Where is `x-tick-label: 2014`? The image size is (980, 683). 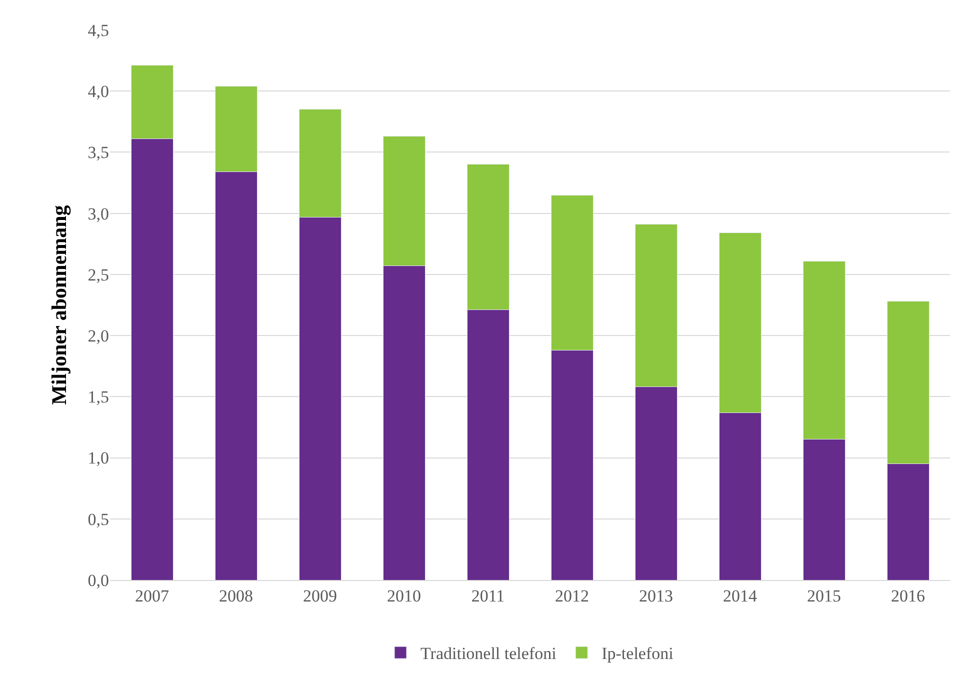
x-tick-label: 2014 is located at coordinates (740, 596).